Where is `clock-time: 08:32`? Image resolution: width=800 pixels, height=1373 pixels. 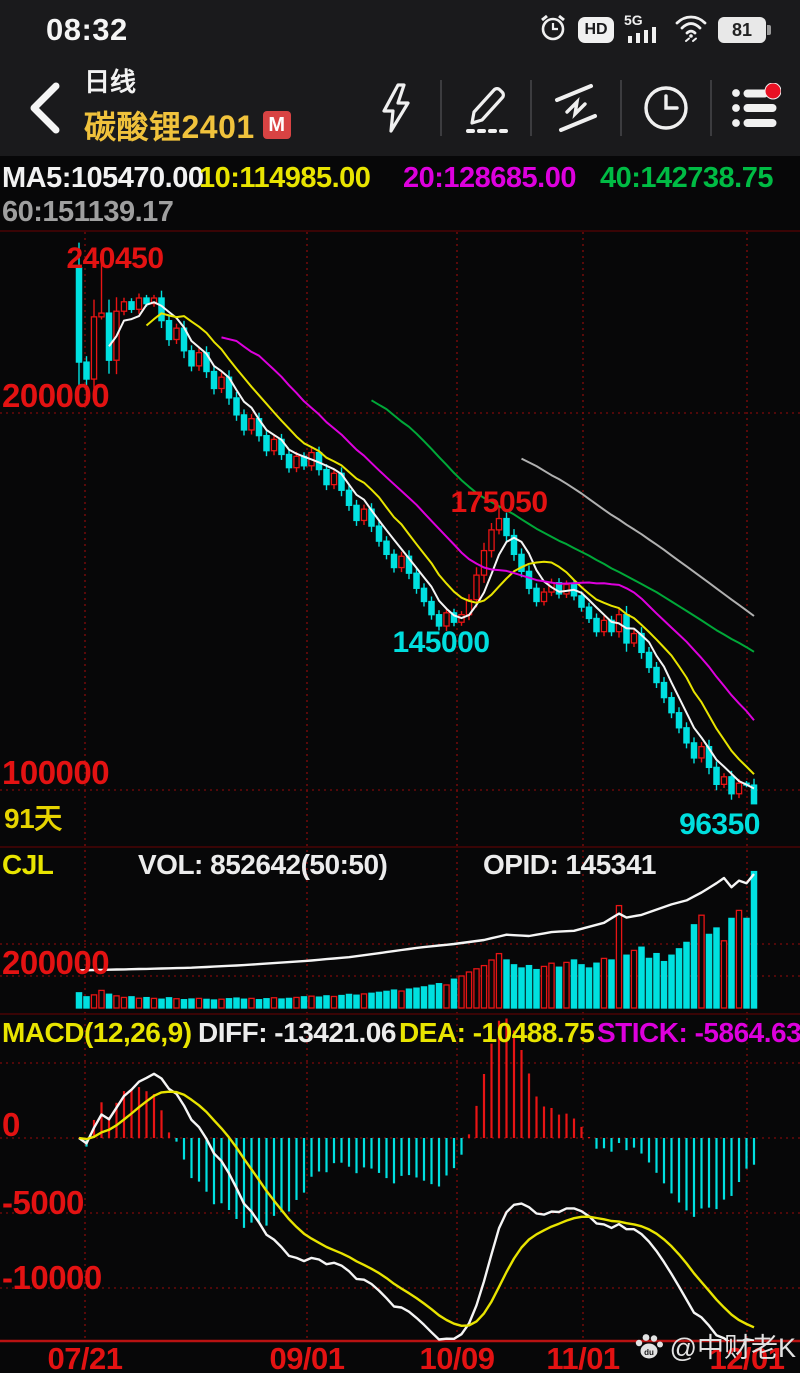 clock-time: 08:32 is located at coordinates (87, 29).